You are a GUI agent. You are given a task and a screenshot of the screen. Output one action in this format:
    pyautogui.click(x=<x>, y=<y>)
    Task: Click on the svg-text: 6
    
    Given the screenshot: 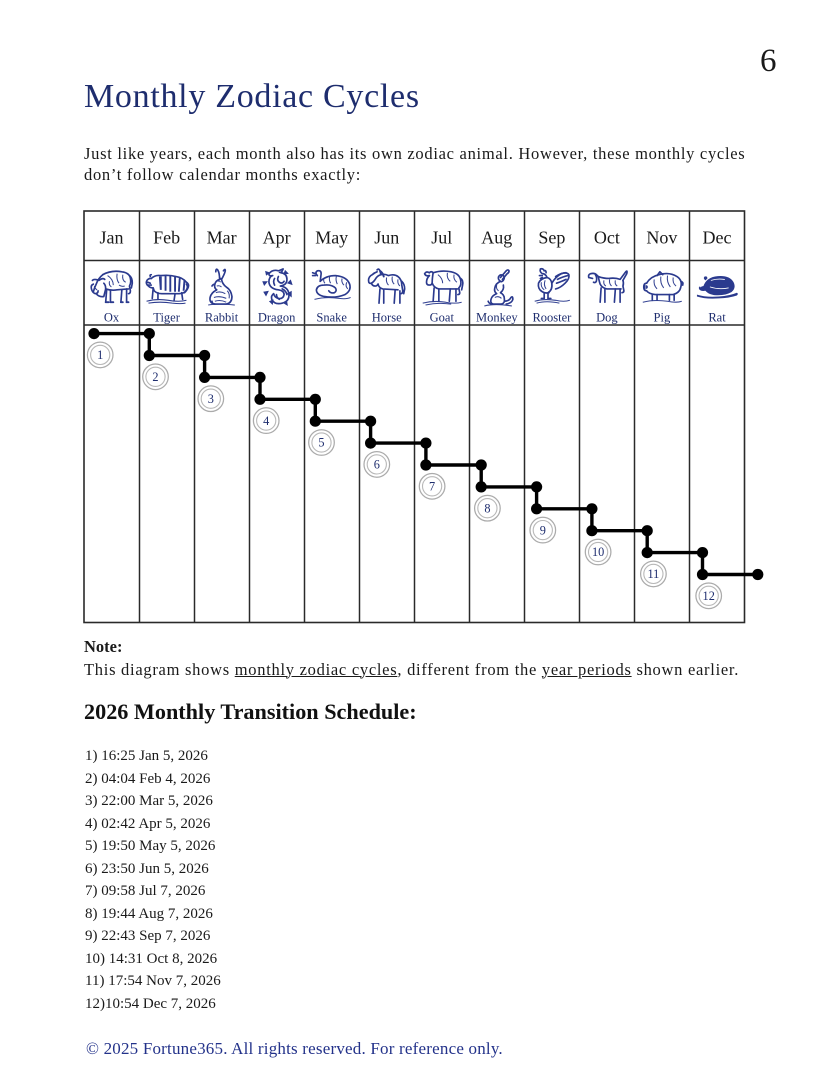 What is the action you would take?
    pyautogui.click(x=377, y=465)
    